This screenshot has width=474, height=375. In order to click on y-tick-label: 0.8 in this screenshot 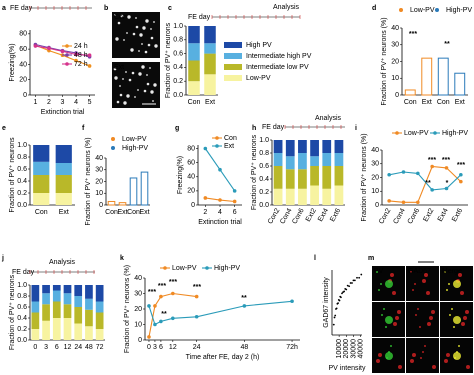, I will do `click(264, 153)`.